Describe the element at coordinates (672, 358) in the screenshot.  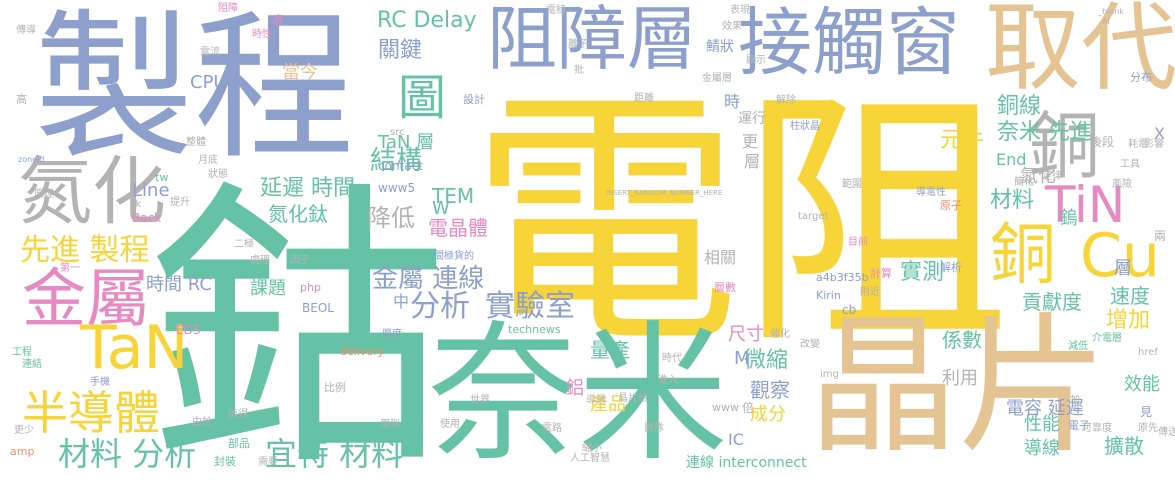
I see `word-shidai: 時代` at that location.